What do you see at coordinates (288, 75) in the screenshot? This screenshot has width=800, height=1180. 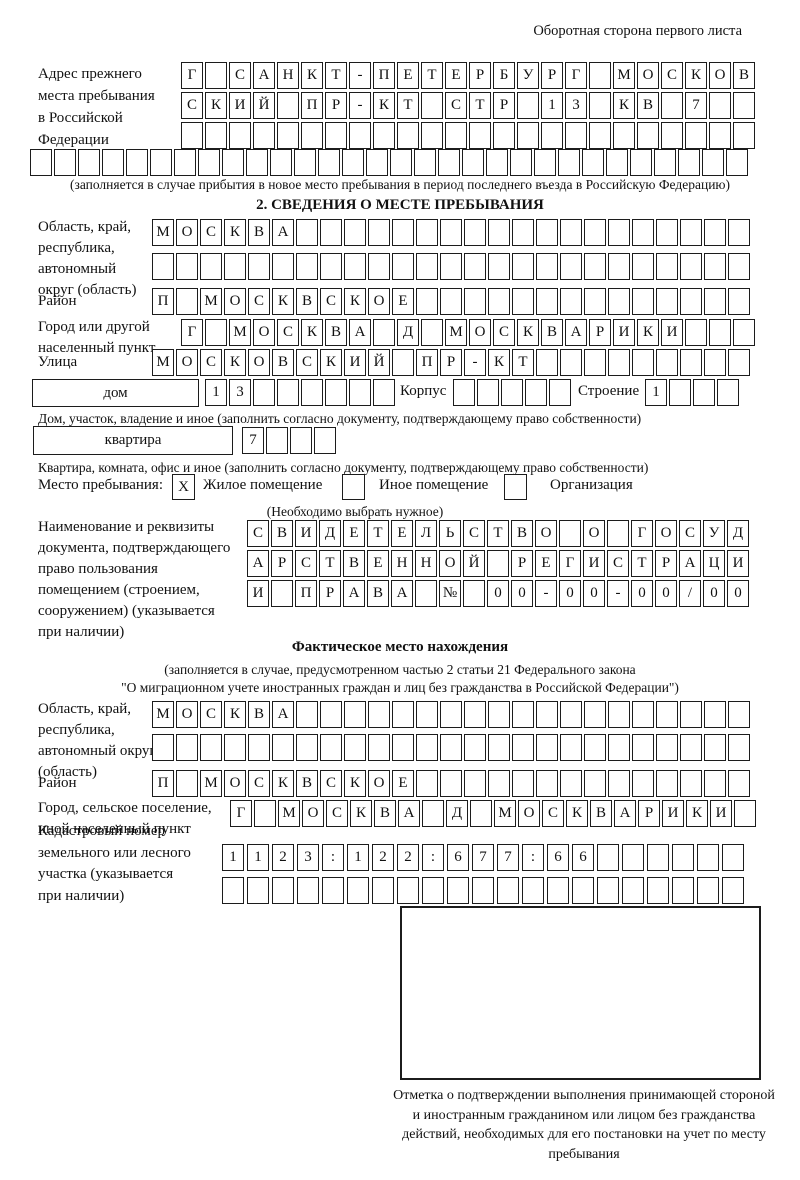 I see `char-cell: Н` at bounding box center [288, 75].